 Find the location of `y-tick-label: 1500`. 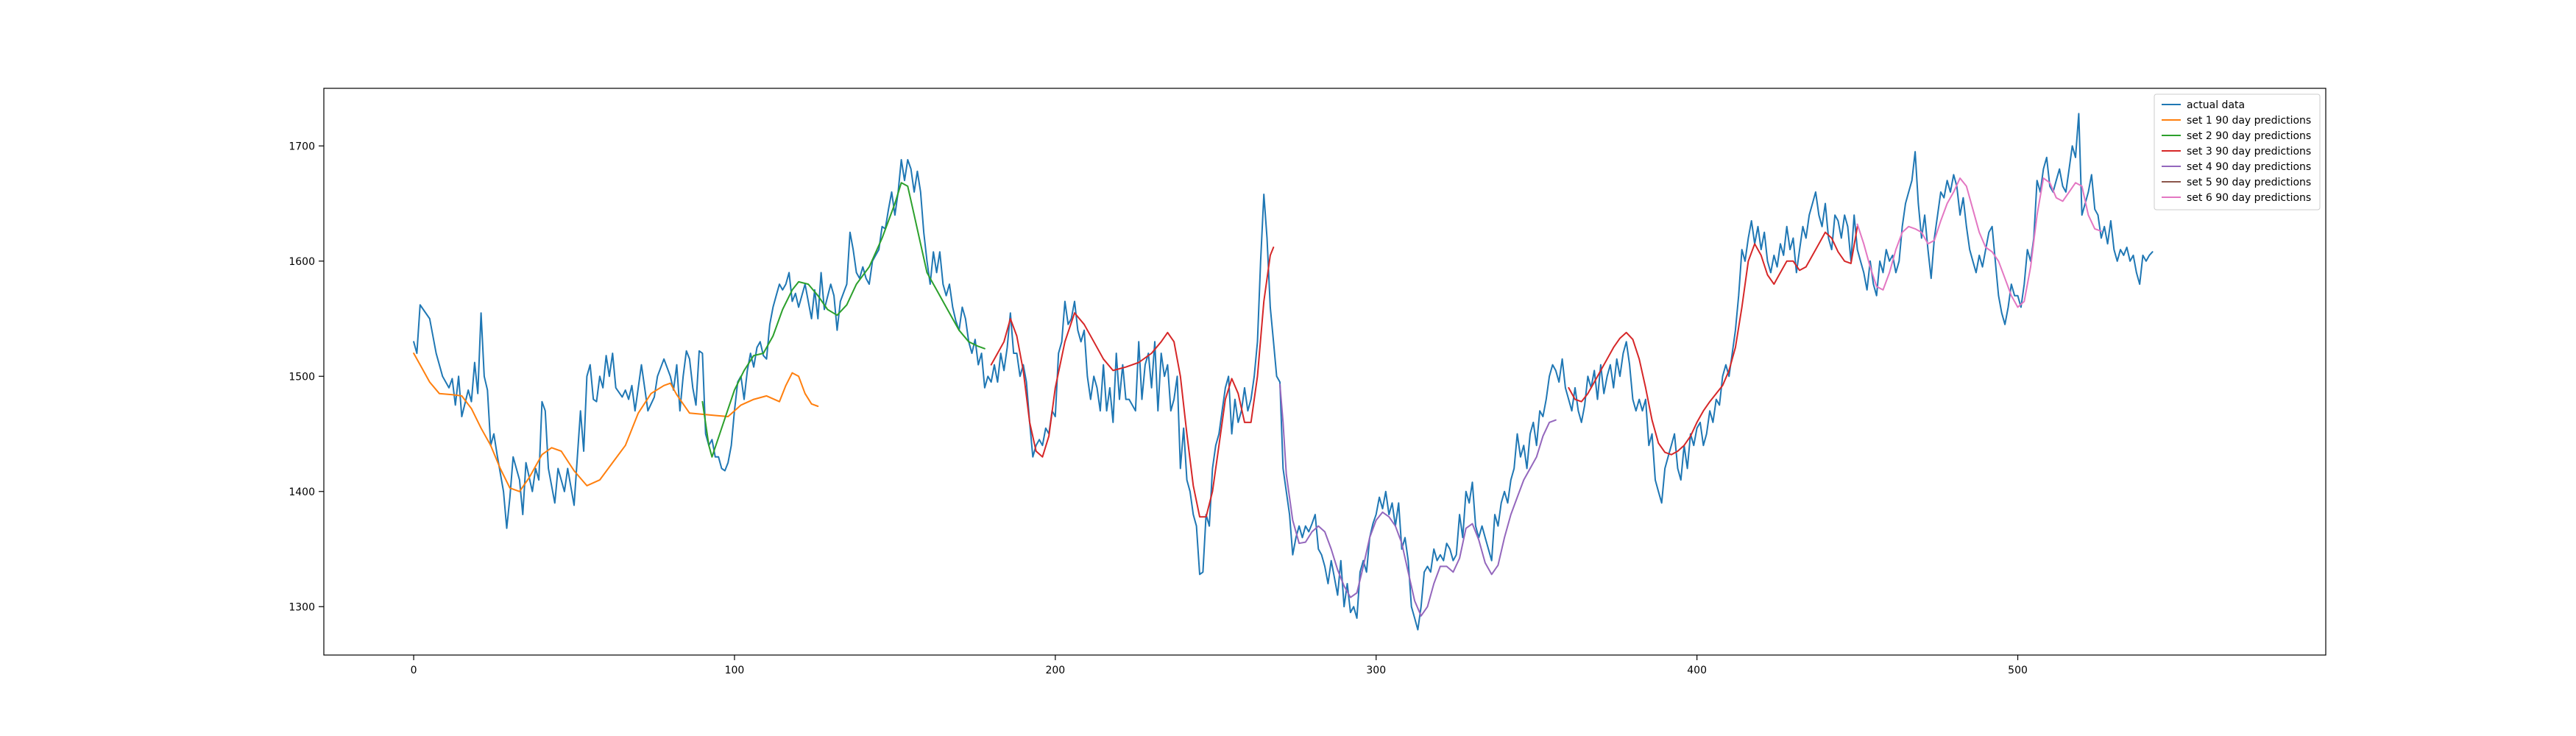

y-tick-label: 1500 is located at coordinates (302, 377).